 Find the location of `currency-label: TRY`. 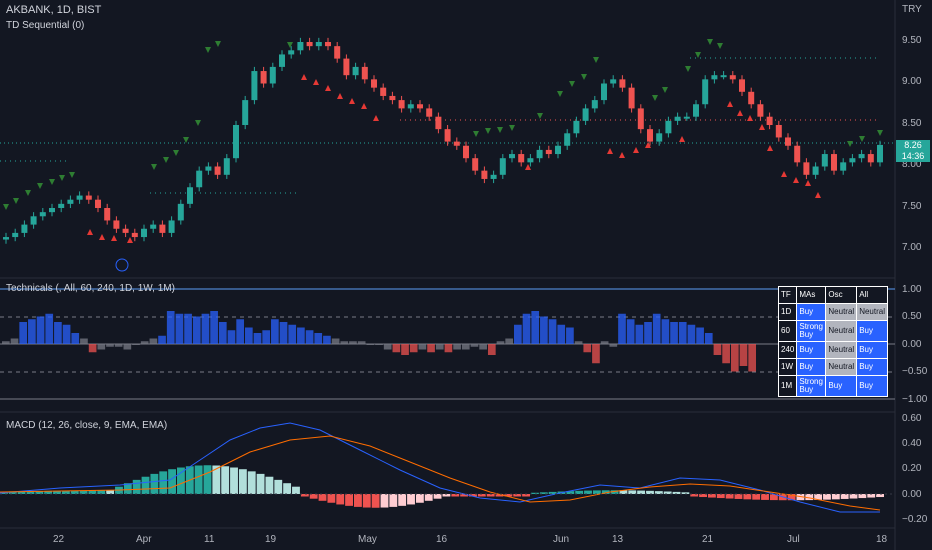

currency-label: TRY is located at coordinates (912, 9).